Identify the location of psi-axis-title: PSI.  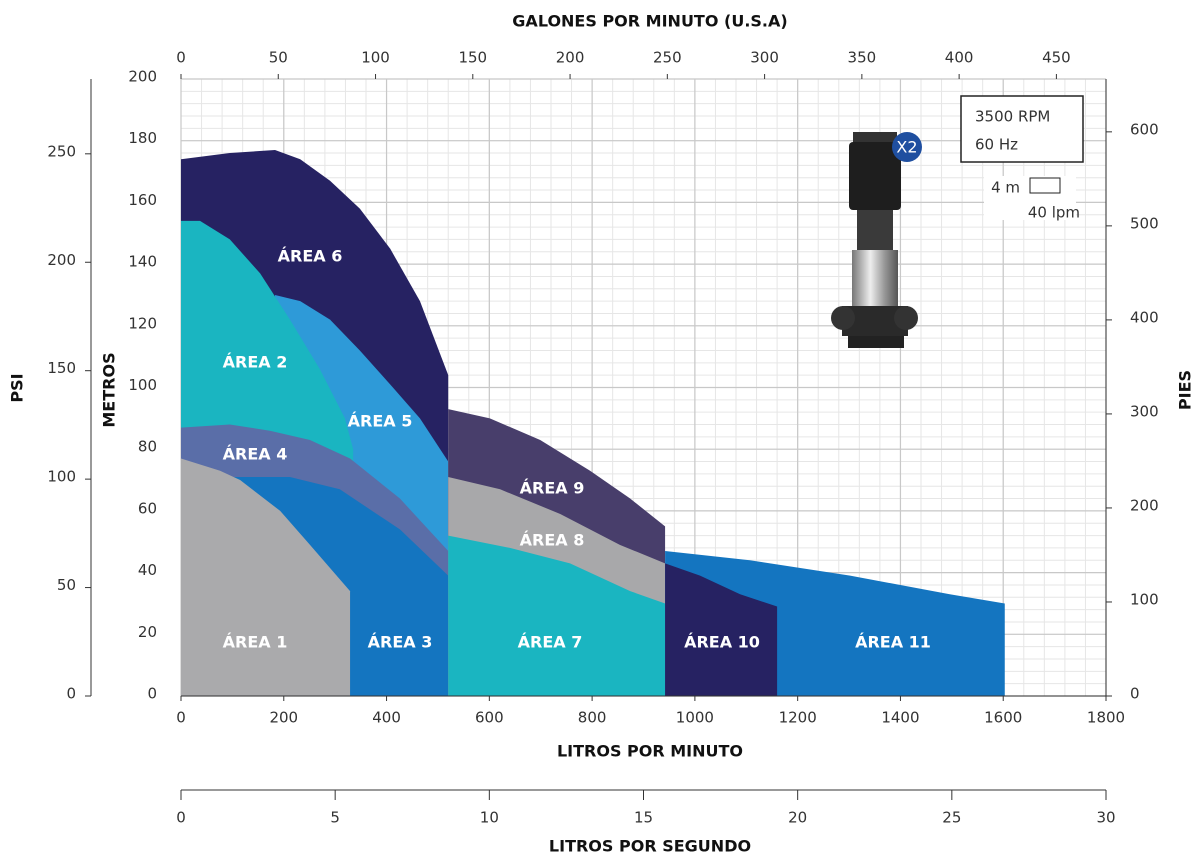
(17, 387).